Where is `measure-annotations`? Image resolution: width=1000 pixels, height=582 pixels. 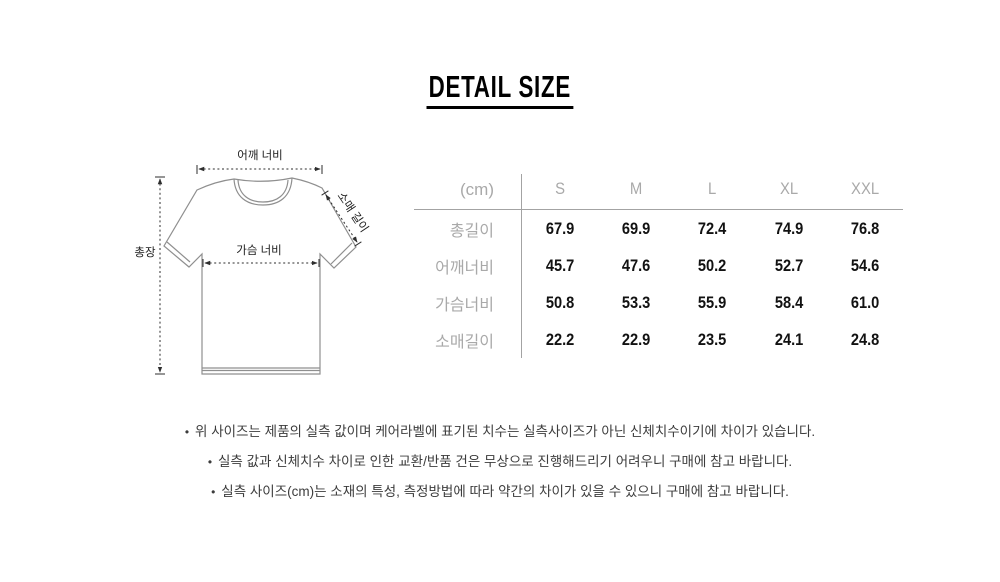
measure-annotations is located at coordinates (258, 270).